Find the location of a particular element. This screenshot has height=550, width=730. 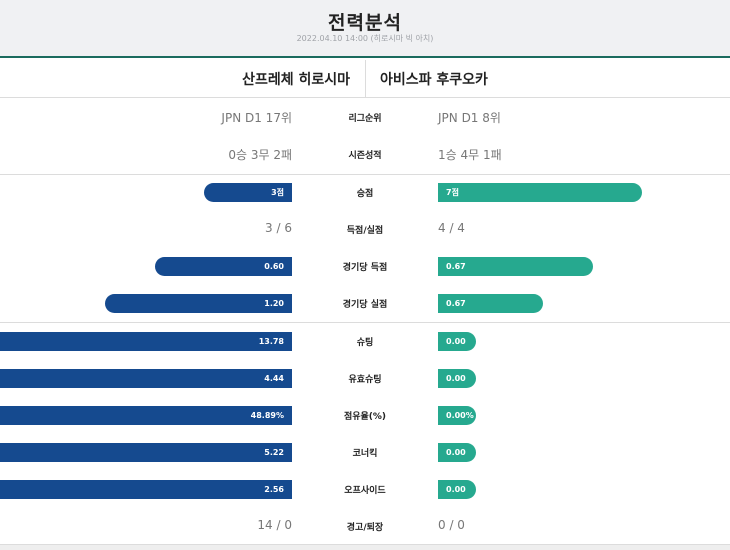

stat-row-season-record: 0승 3무 2패 시즌성적 1승 4무 1패 is located at coordinates (365, 154).